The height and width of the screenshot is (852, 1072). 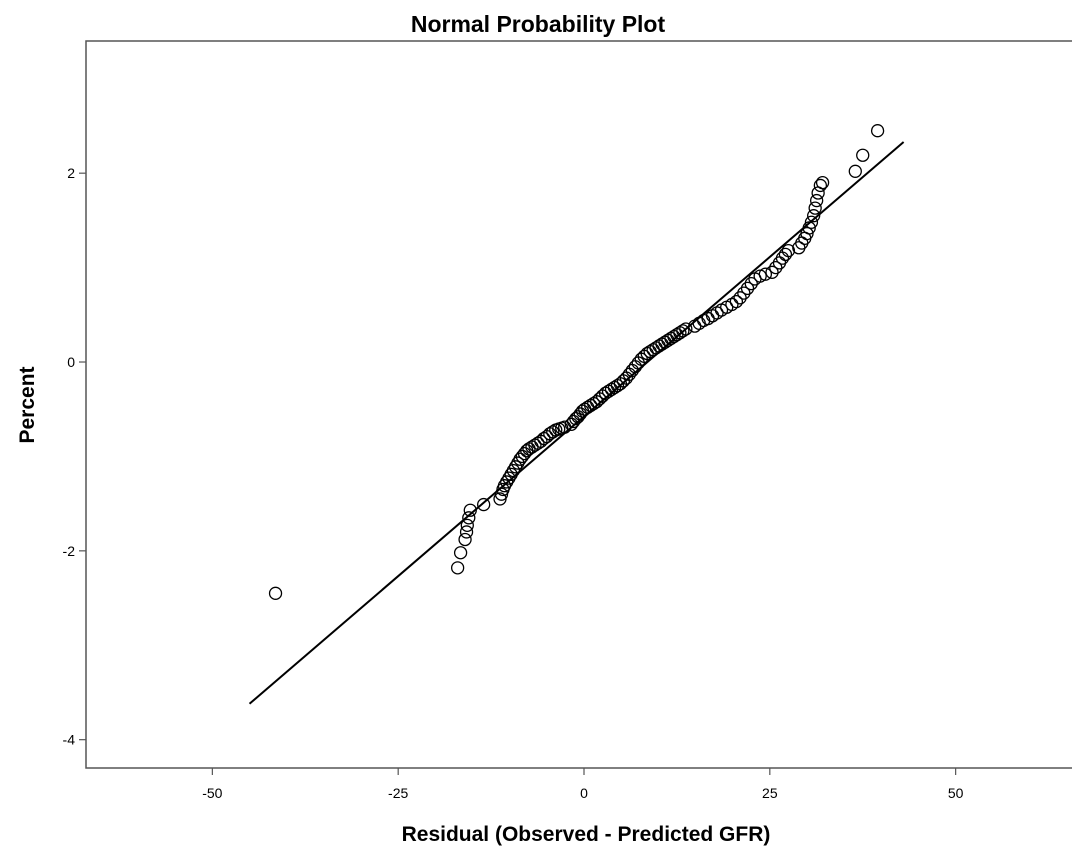 I want to click on chart-title: Normal Probability Plot, so click(x=538, y=24).